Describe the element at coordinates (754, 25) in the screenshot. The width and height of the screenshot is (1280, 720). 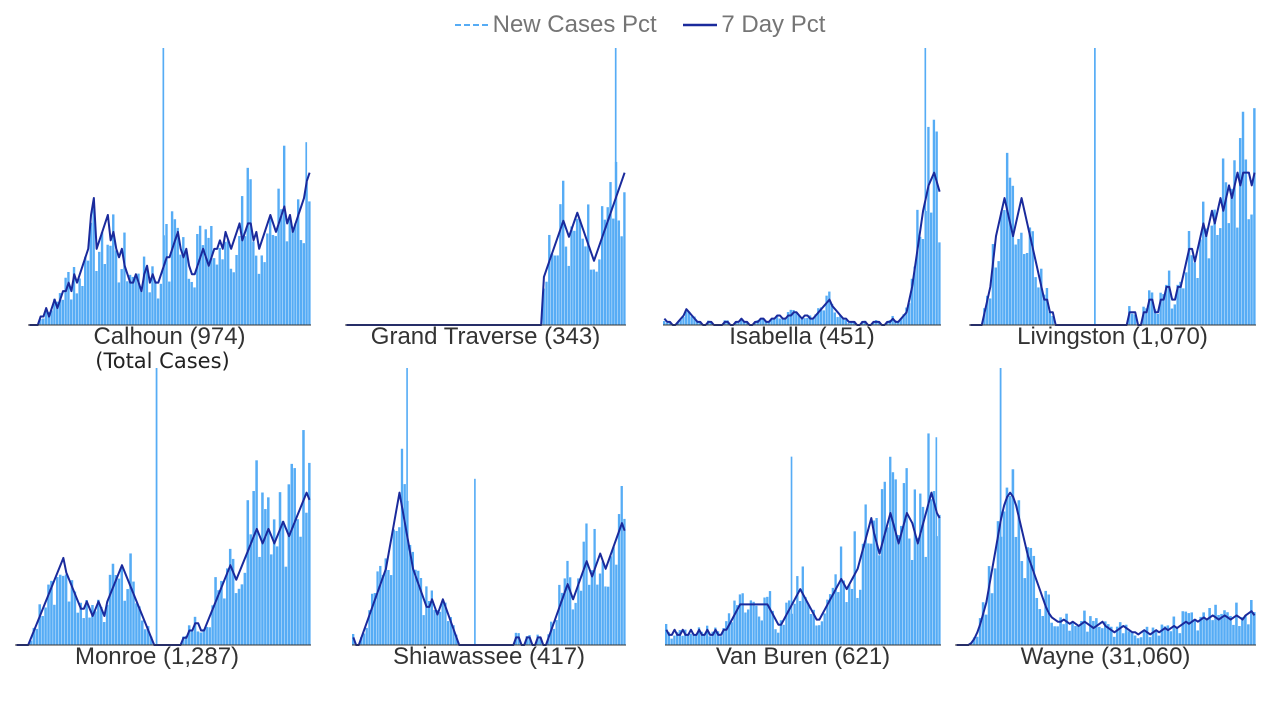
I see `legend-item-7-day: 7 Day Pct` at that location.